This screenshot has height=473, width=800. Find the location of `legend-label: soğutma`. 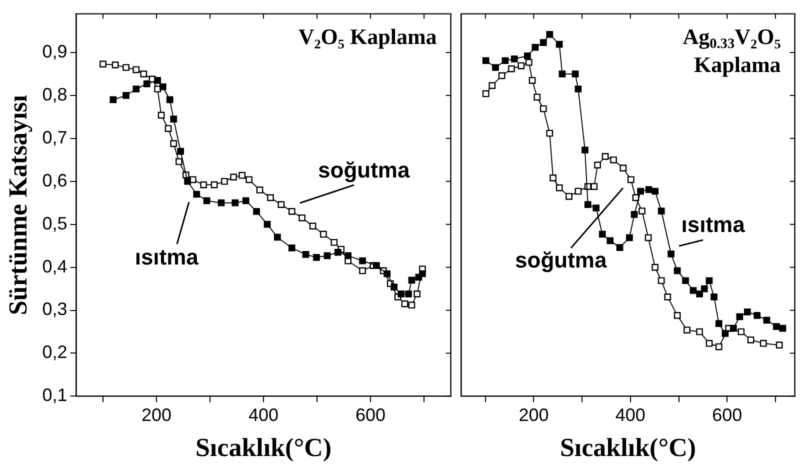

legend-label: soğutma is located at coordinates (364, 170).